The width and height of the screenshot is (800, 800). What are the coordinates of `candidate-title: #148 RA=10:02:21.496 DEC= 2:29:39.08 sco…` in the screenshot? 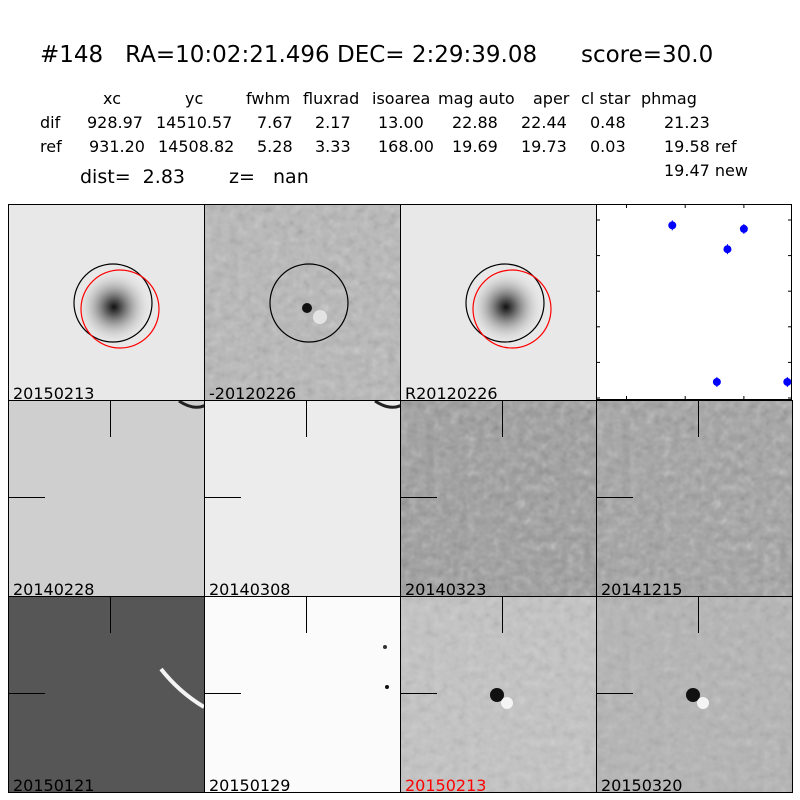 It's located at (377, 55).